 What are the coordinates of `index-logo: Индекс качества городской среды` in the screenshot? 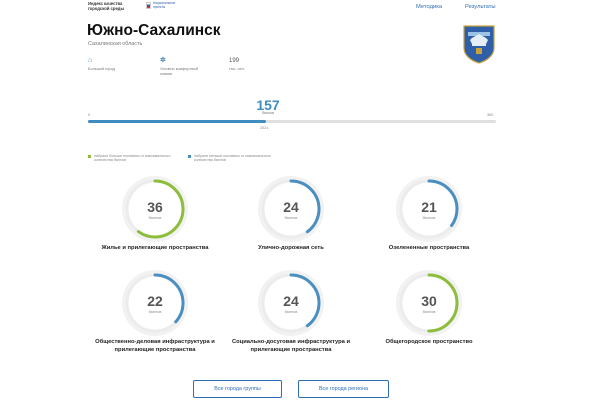 It's located at (110, 6).